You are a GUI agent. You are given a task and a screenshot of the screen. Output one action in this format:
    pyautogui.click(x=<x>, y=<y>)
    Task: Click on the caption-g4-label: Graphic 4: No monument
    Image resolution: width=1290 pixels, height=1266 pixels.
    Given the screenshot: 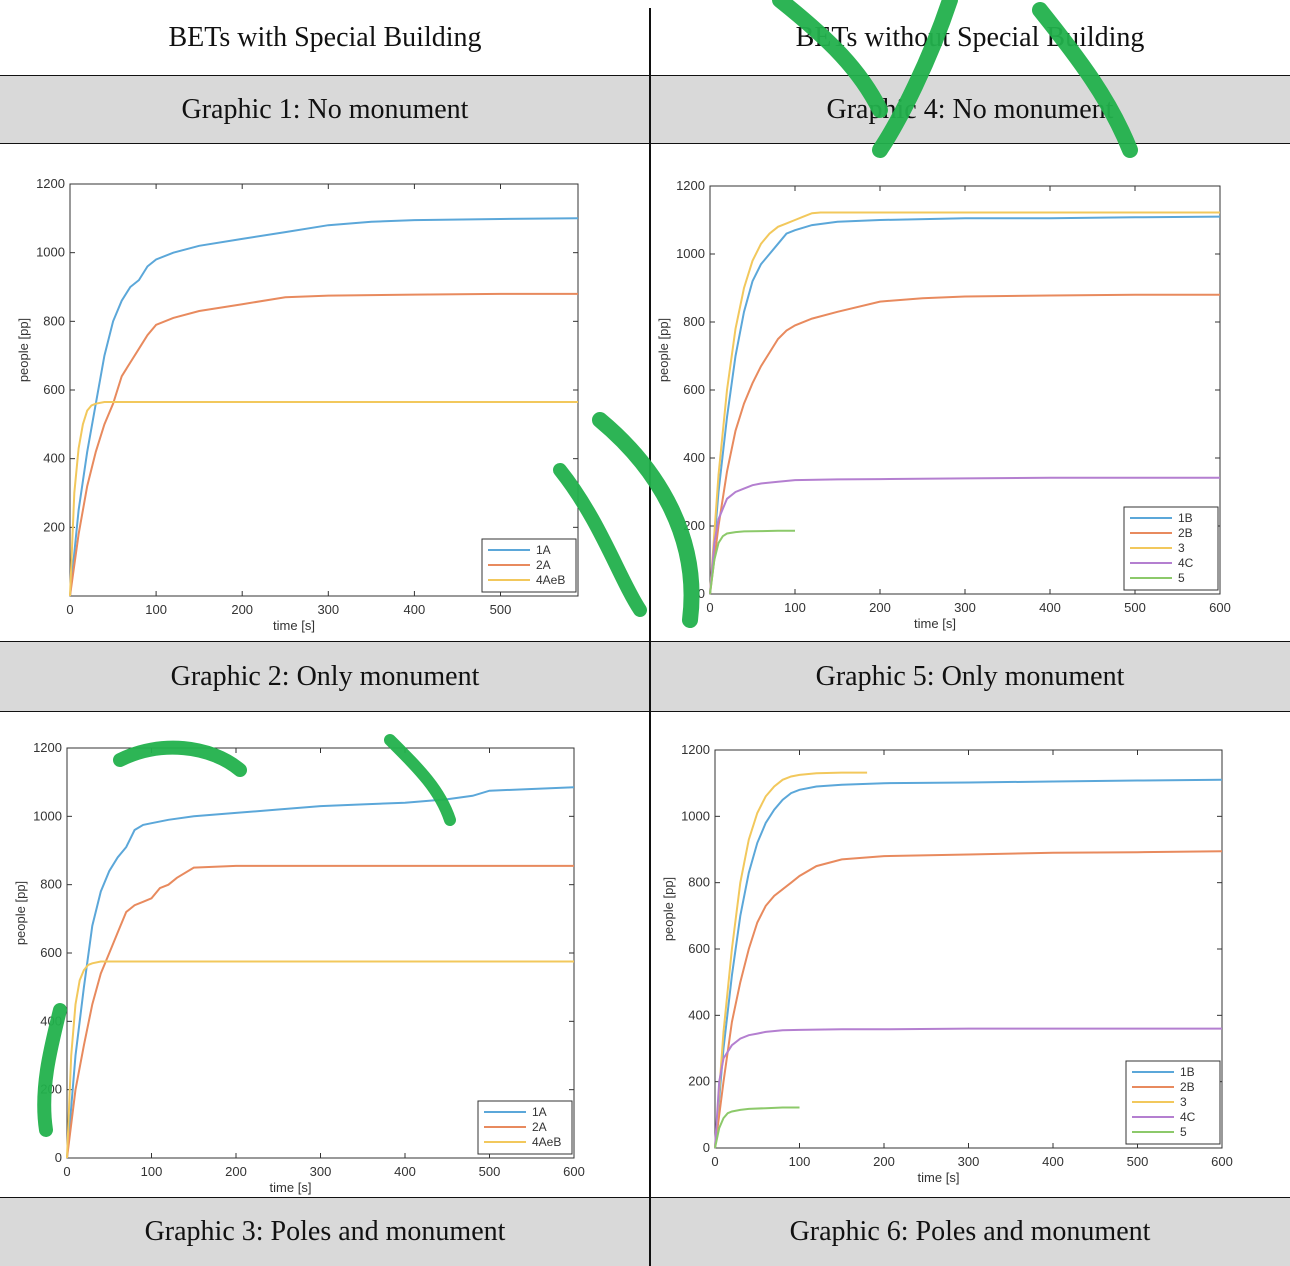 What is the action you would take?
    pyautogui.click(x=970, y=109)
    